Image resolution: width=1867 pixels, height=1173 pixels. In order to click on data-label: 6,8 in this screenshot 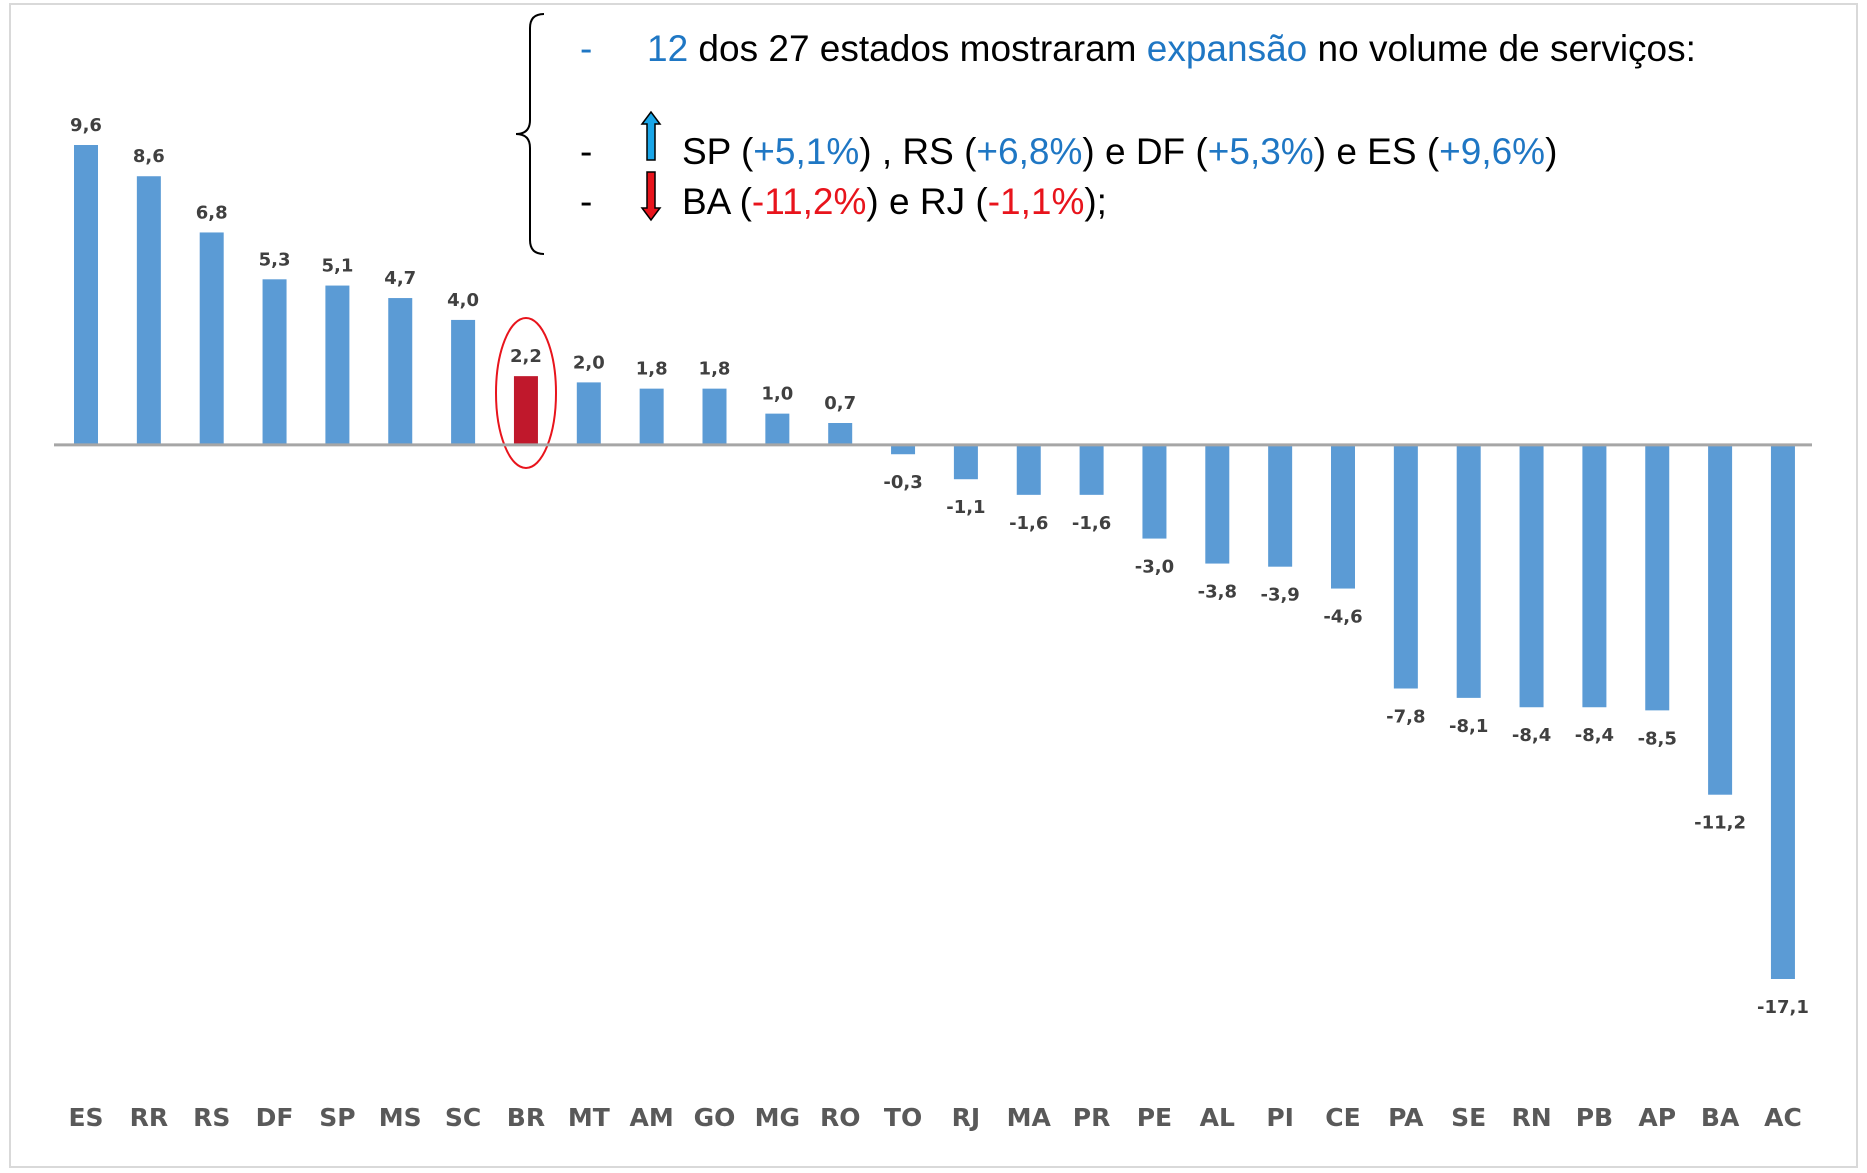, I will do `click(212, 212)`.